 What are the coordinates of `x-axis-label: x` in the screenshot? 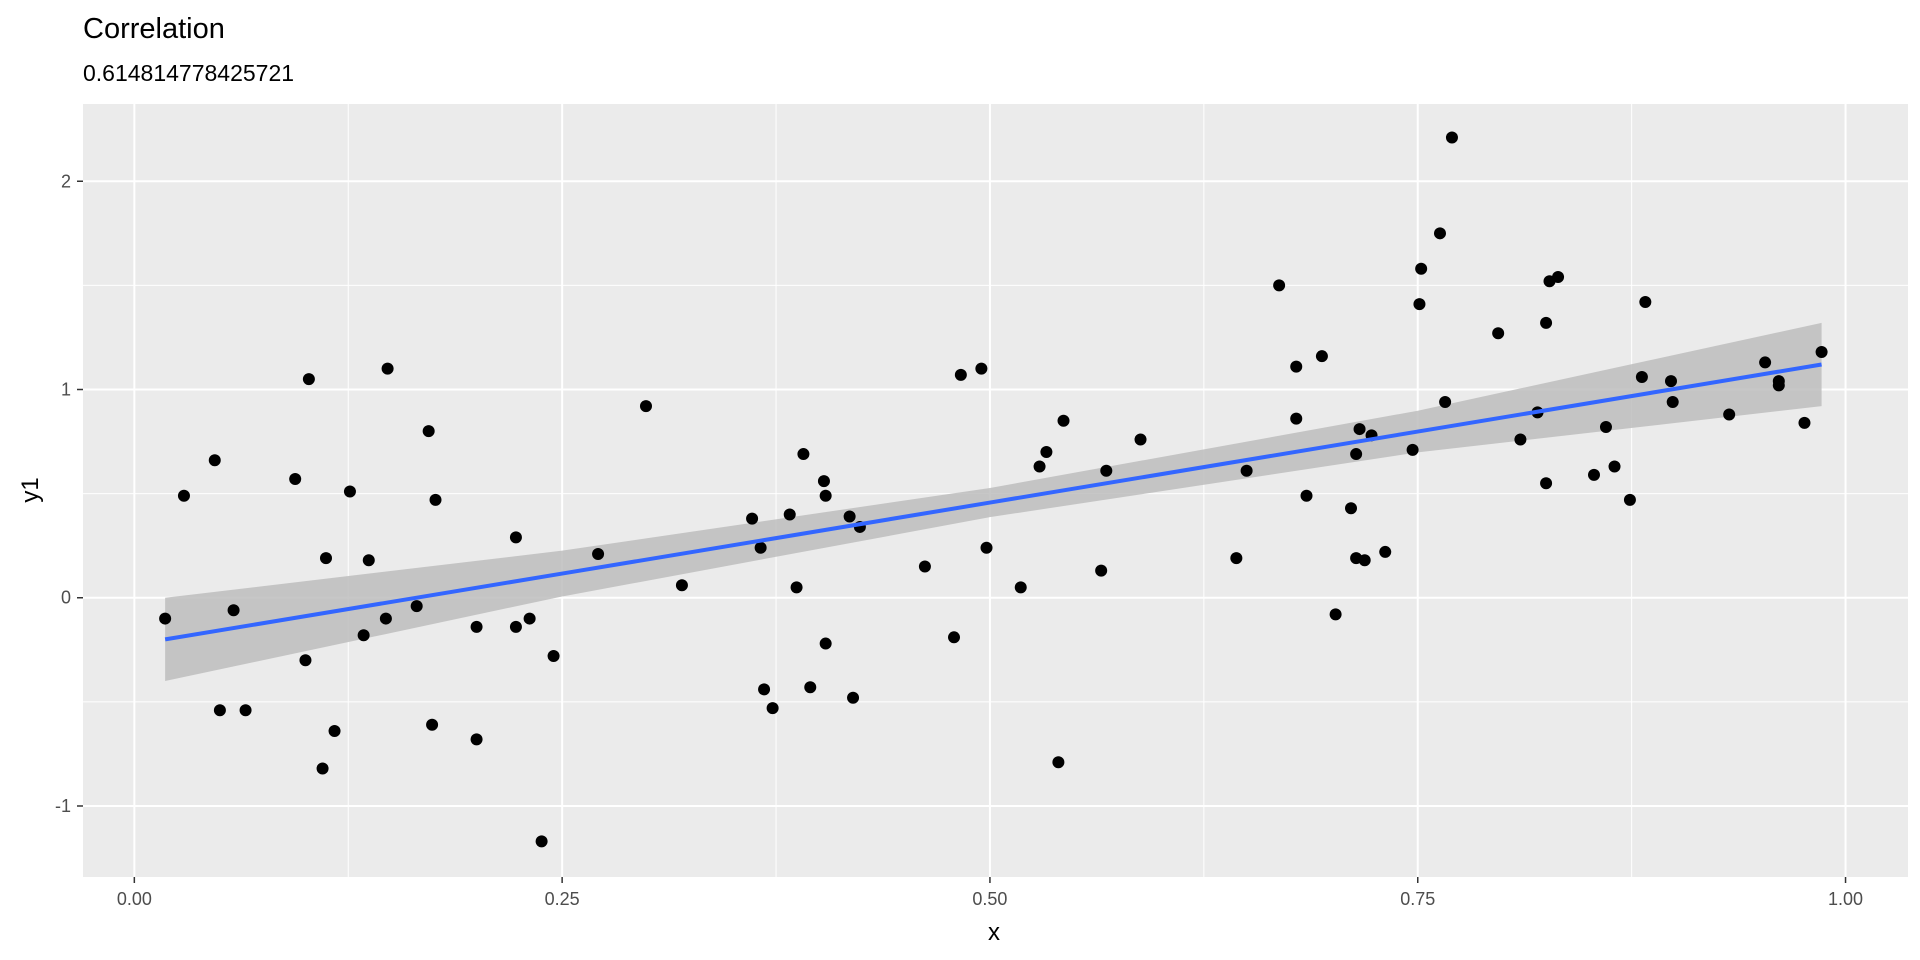 It's located at (994, 932).